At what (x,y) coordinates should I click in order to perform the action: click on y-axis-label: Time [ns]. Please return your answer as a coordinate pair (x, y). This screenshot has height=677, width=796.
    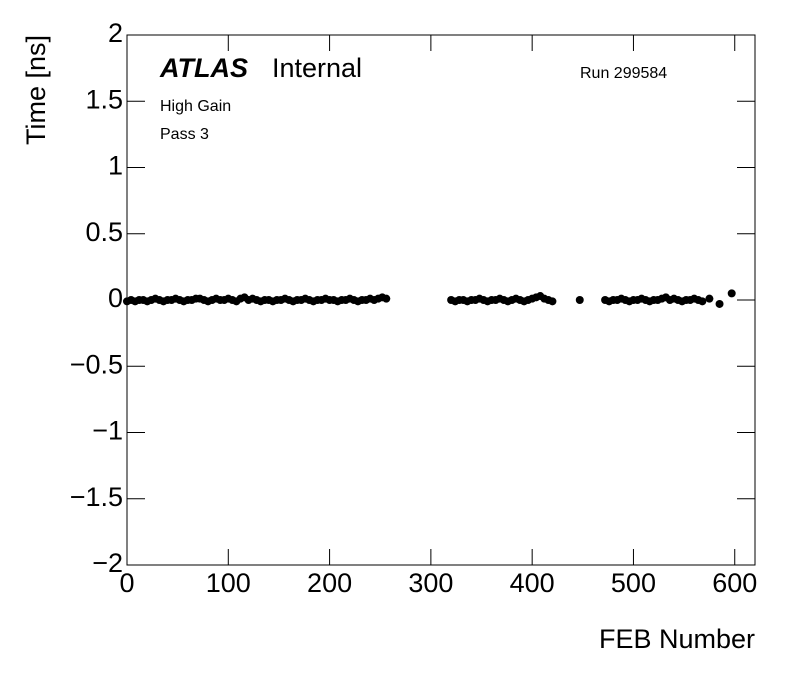
    Looking at the image, I should click on (36, 90).